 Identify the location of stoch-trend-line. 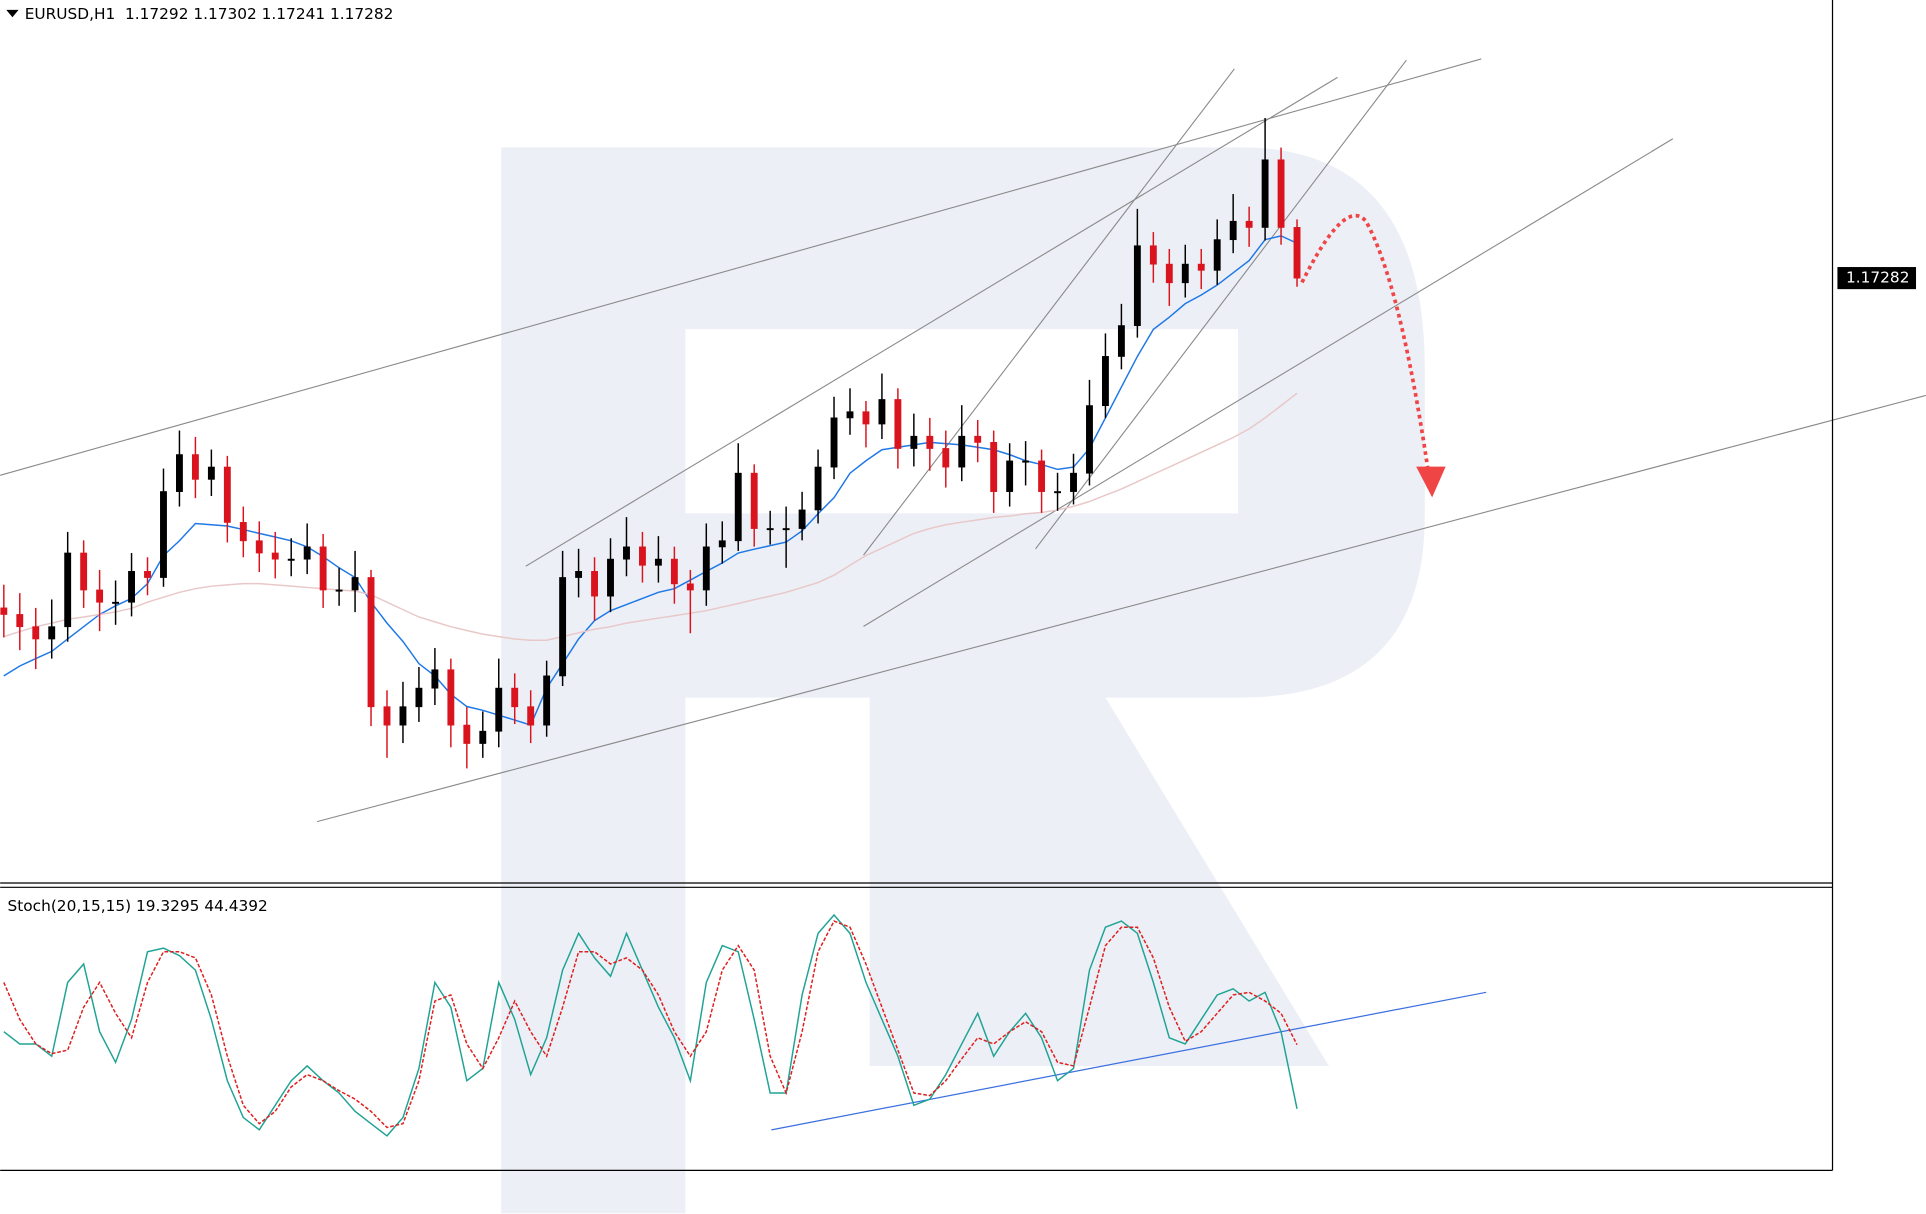
(1129, 1061).